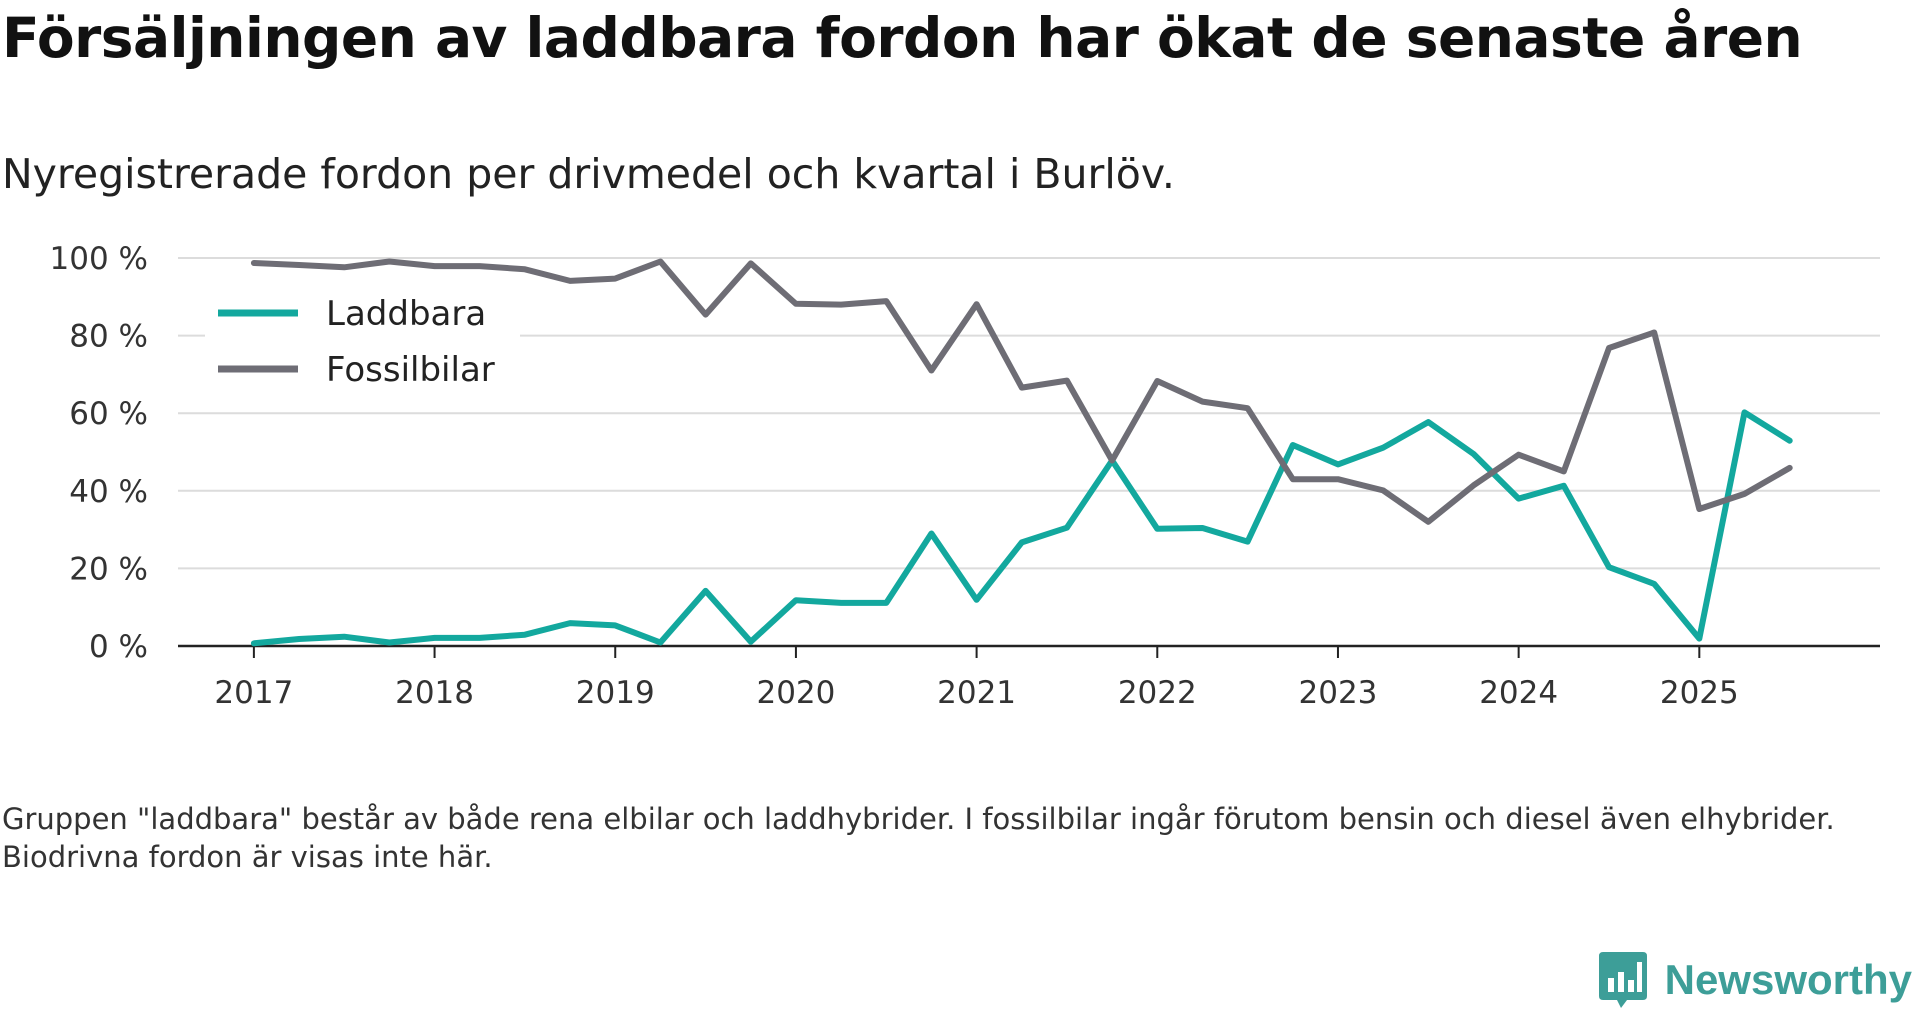 The width and height of the screenshot is (1920, 1010). I want to click on x-tick-label: 2019, so click(615, 693).